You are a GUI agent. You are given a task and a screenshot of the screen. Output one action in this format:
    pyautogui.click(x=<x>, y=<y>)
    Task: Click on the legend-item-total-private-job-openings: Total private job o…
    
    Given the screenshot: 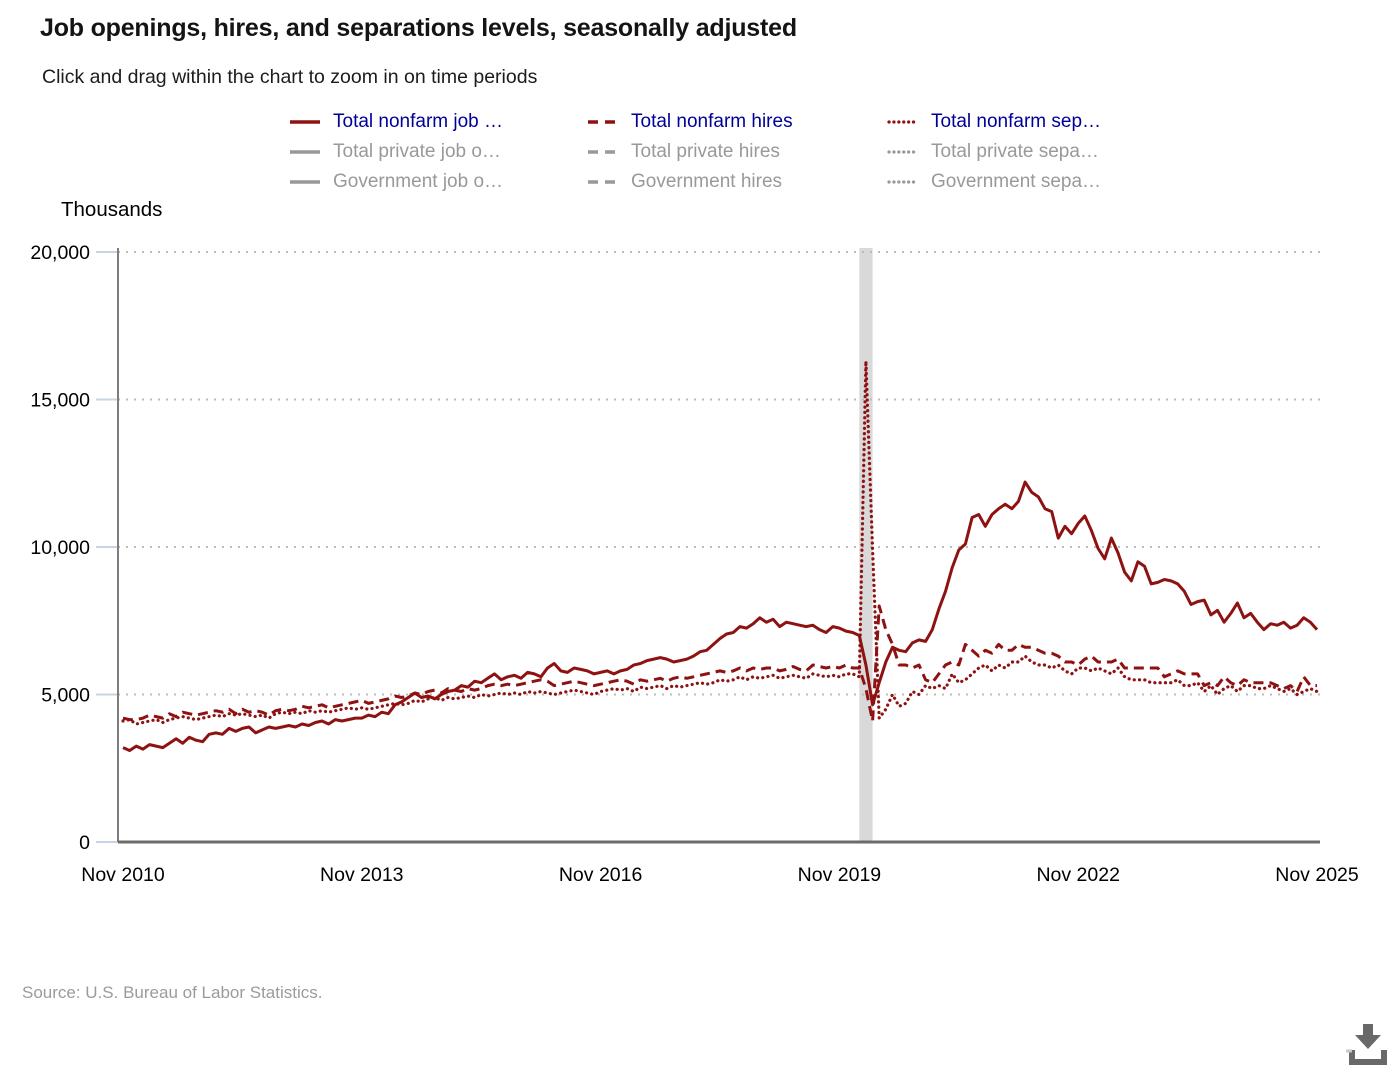 What is the action you would take?
    pyautogui.click(x=437, y=152)
    